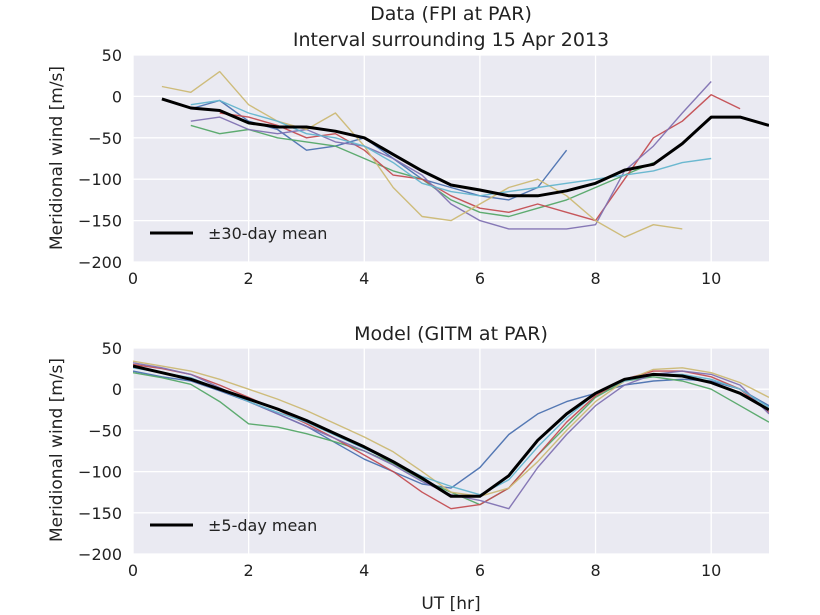 Image resolution: width=820 pixels, height=615 pixels. Describe the element at coordinates (451, 14) in the screenshot. I see `panel-title: Data (FPI at PAR)` at that location.